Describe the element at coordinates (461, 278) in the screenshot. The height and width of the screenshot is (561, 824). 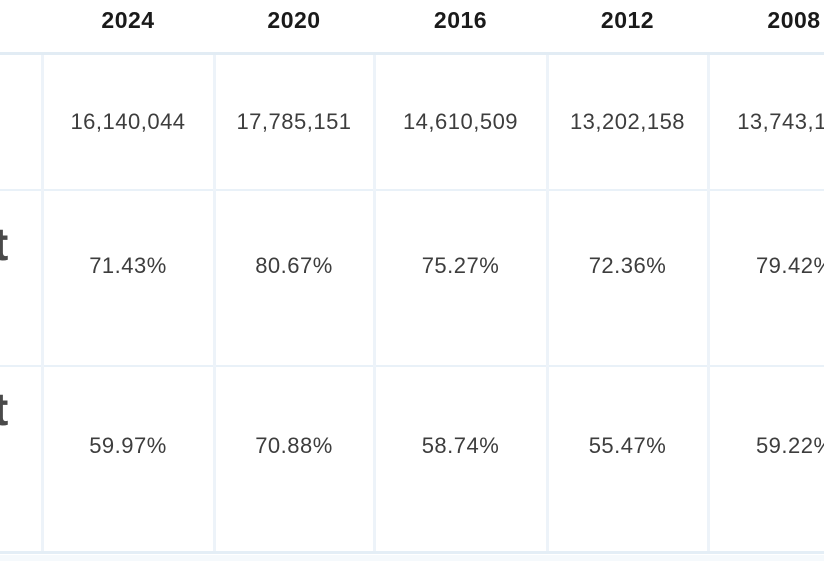
I see `value-cell: 75.27%` at that location.